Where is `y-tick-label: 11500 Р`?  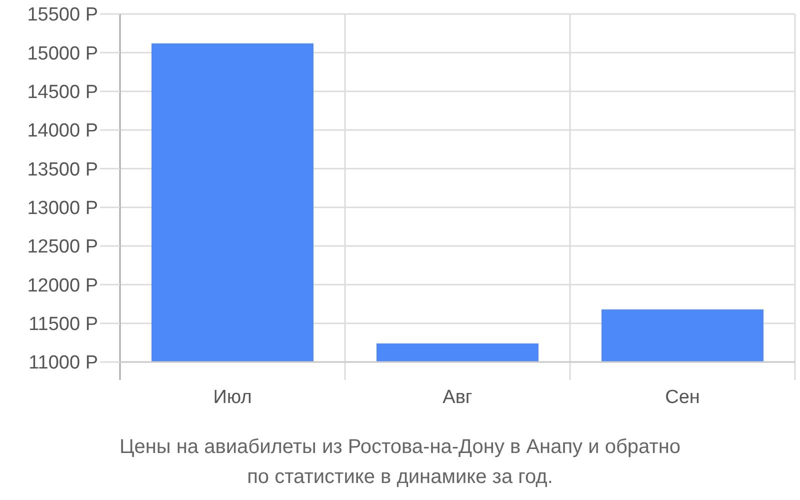 y-tick-label: 11500 Р is located at coordinates (63, 324).